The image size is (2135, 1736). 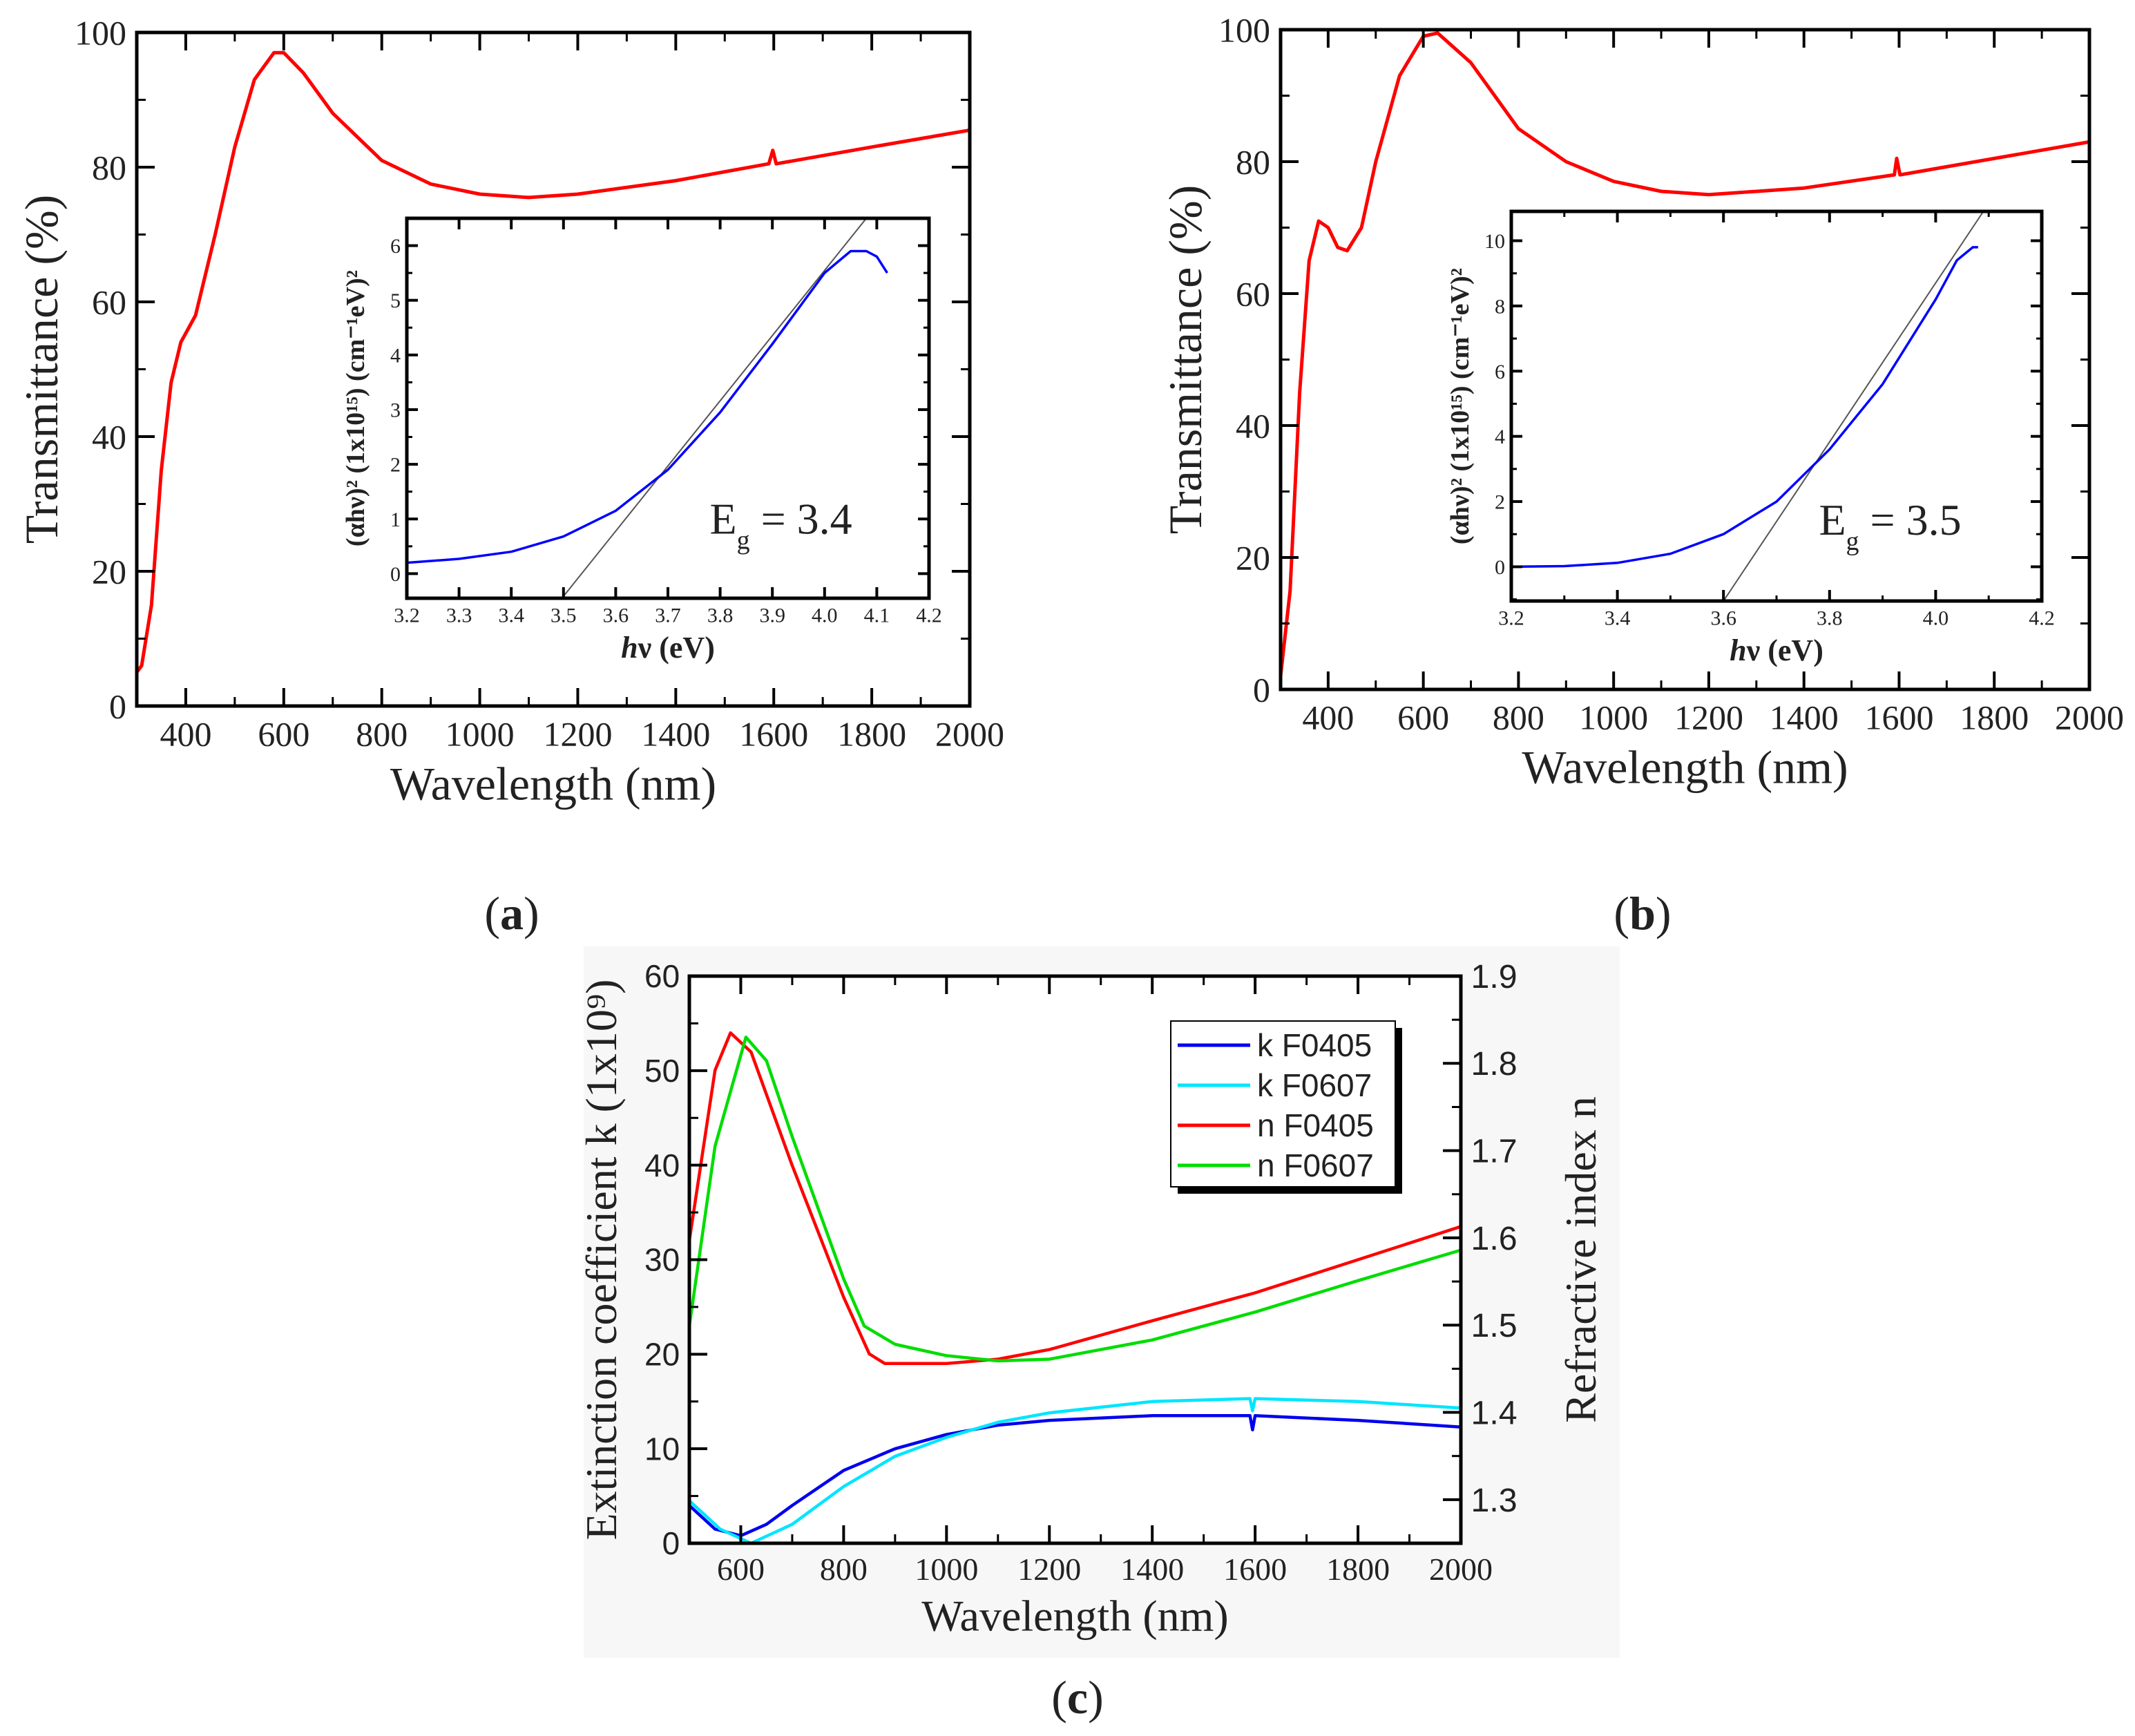 What do you see at coordinates (1494, 1325) in the screenshot?
I see `right-y-tick-label: 1.5` at bounding box center [1494, 1325].